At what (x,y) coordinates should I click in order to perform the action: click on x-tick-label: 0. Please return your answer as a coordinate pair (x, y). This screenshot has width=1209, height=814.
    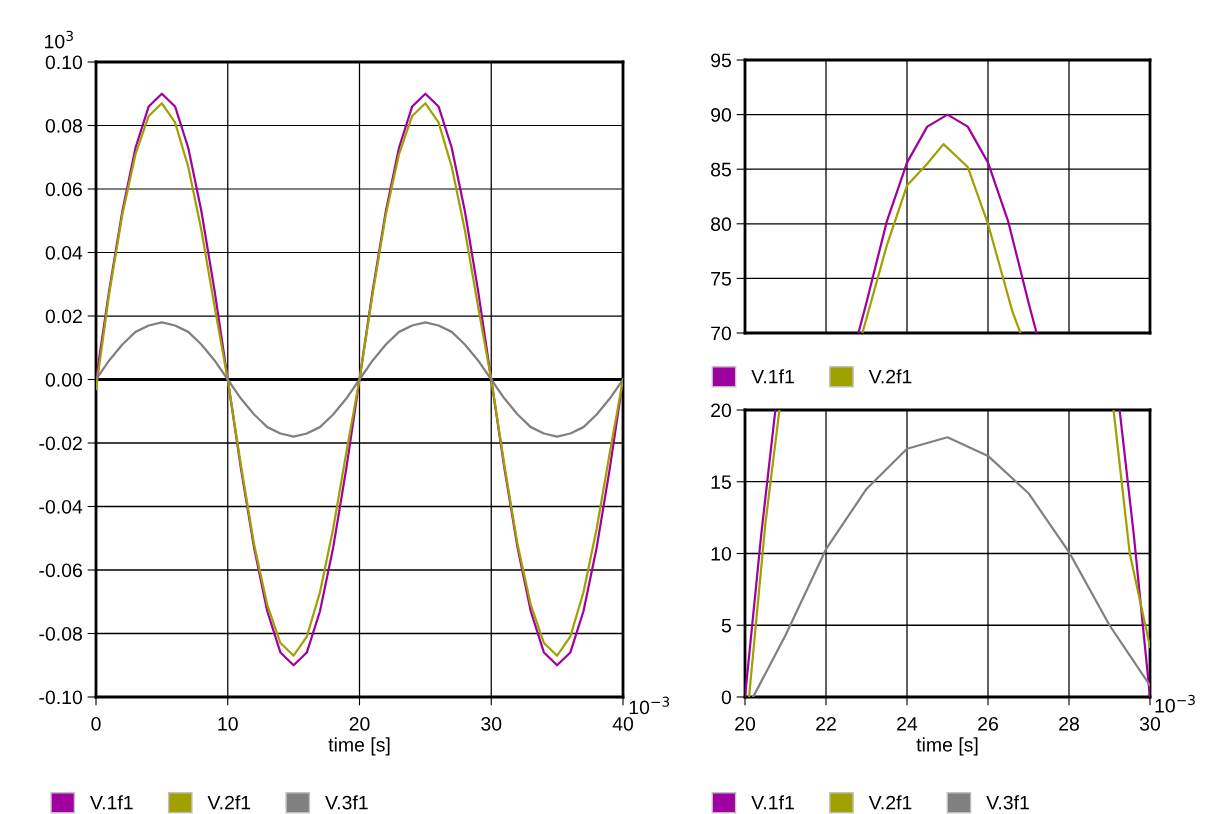
    Looking at the image, I should click on (96, 723).